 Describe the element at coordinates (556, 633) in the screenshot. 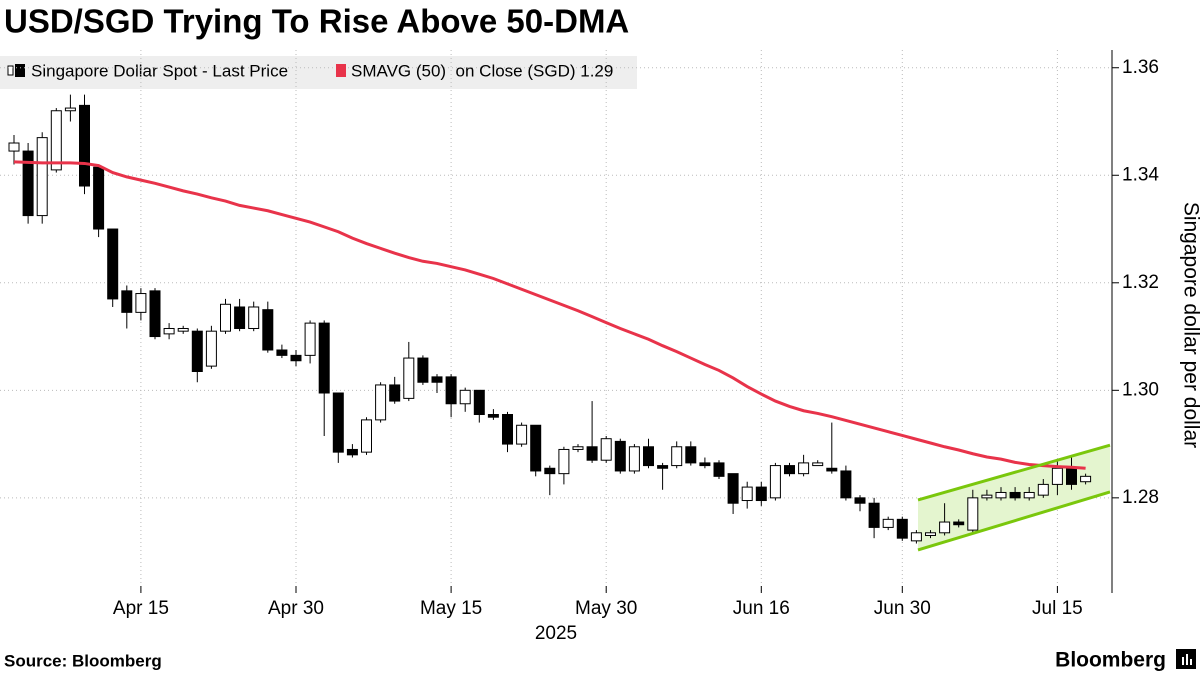

I see `x-axis-year: 2025` at that location.